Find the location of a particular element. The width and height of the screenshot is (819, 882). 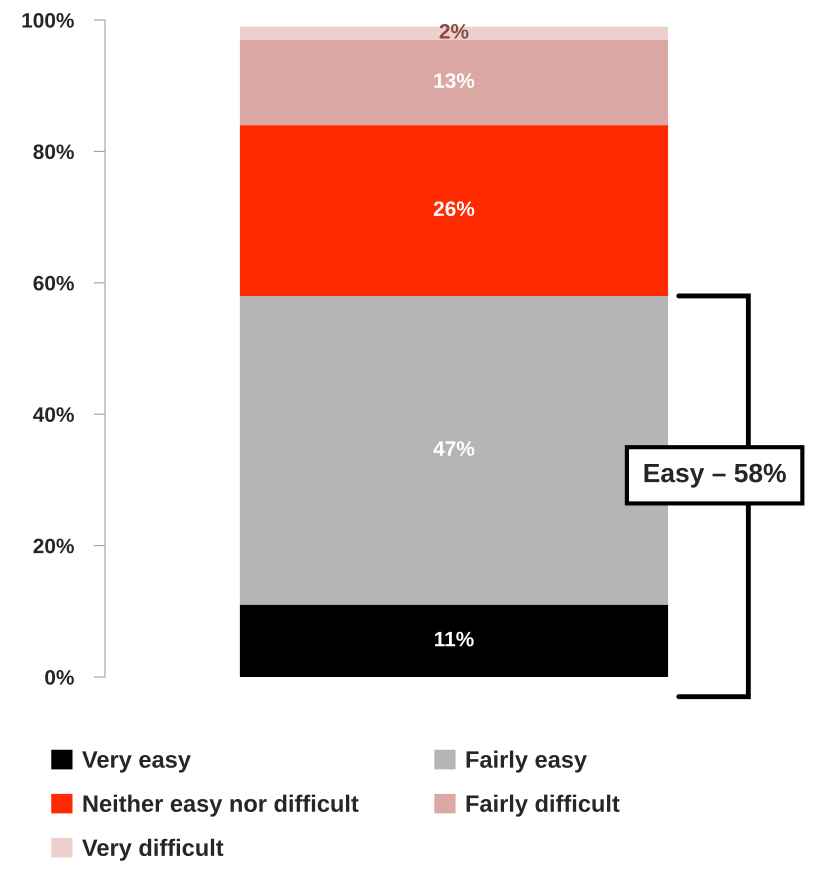

legend-label: Very easy is located at coordinates (136, 762).